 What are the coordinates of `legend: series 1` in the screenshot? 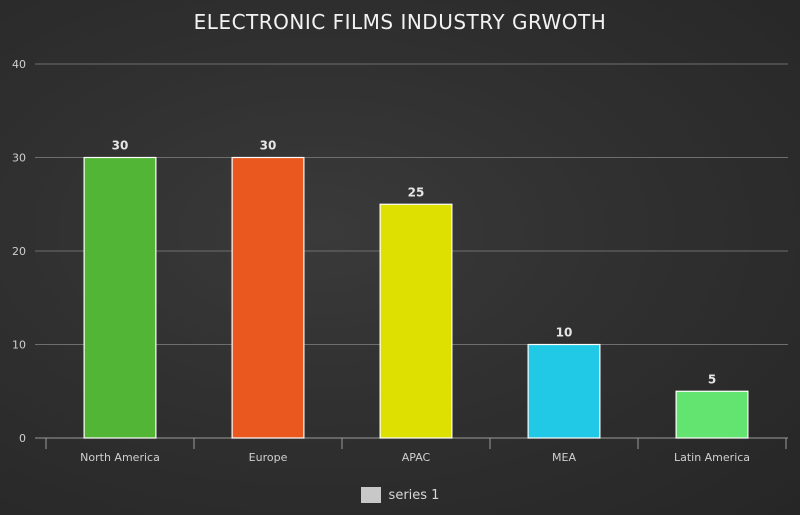 It's located at (400, 495).